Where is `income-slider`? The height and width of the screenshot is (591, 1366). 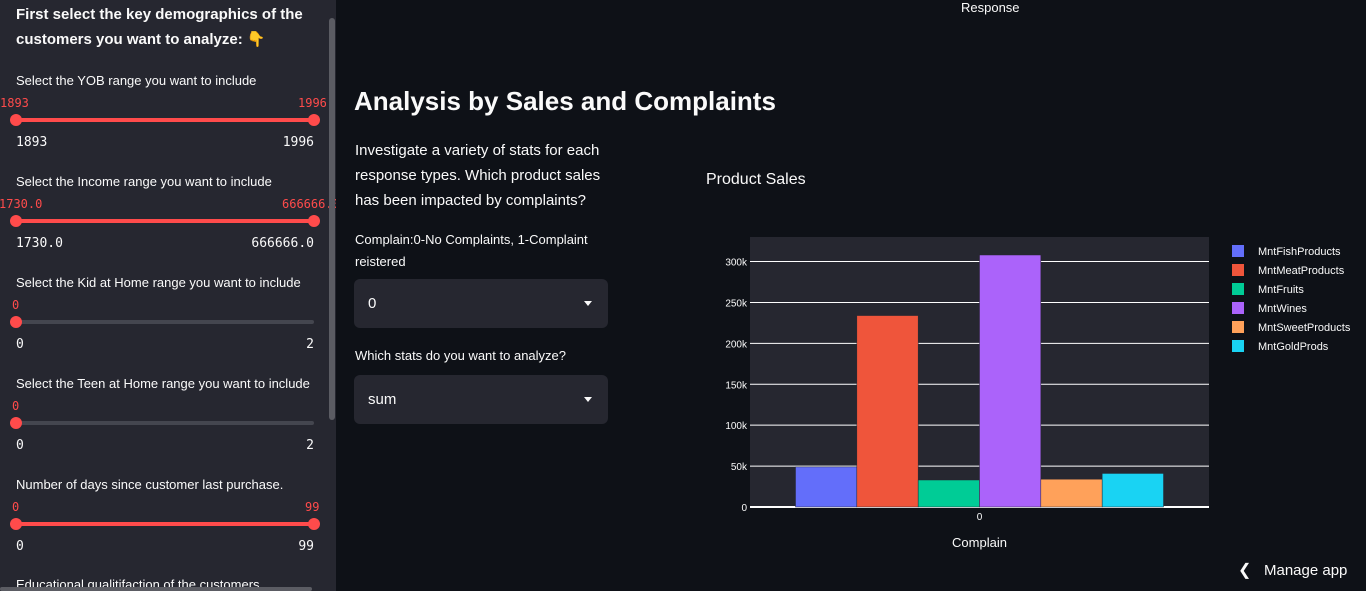
income-slider is located at coordinates (165, 221).